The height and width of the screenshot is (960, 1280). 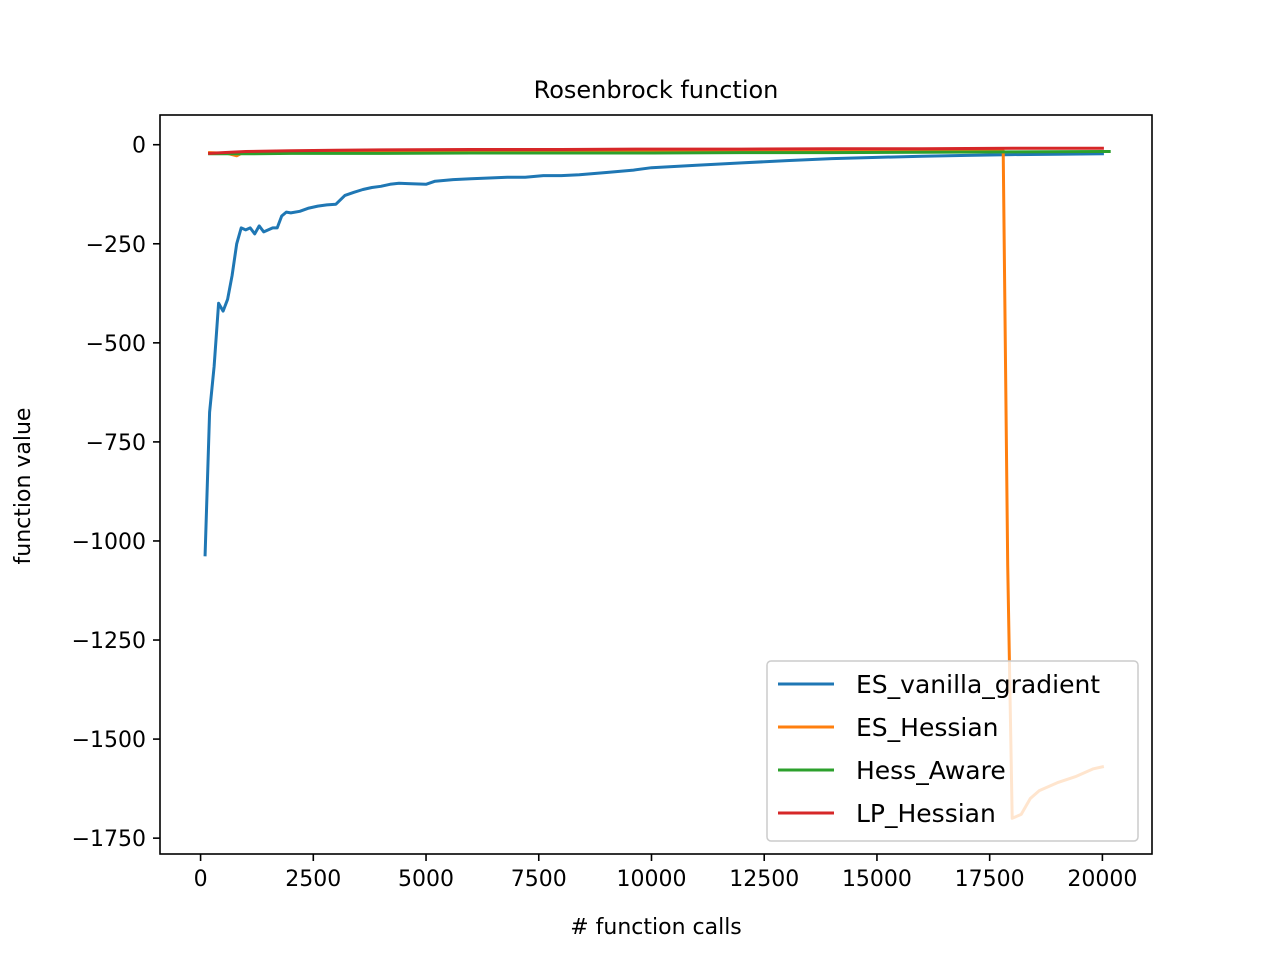 What do you see at coordinates (109, 542) in the screenshot?
I see `y-tick-label: −1000` at bounding box center [109, 542].